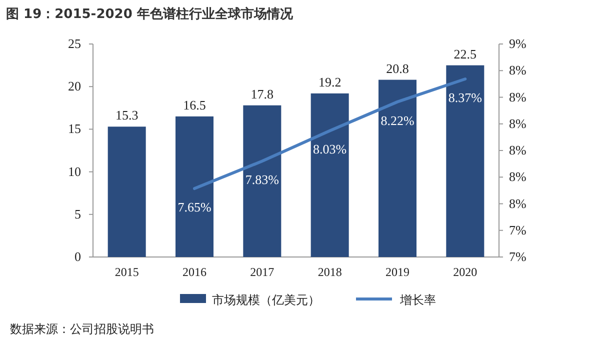 Image resolution: width=596 pixels, height=348 pixels. I want to click on legend-label: 市场规模（亿美元）, so click(266, 300).